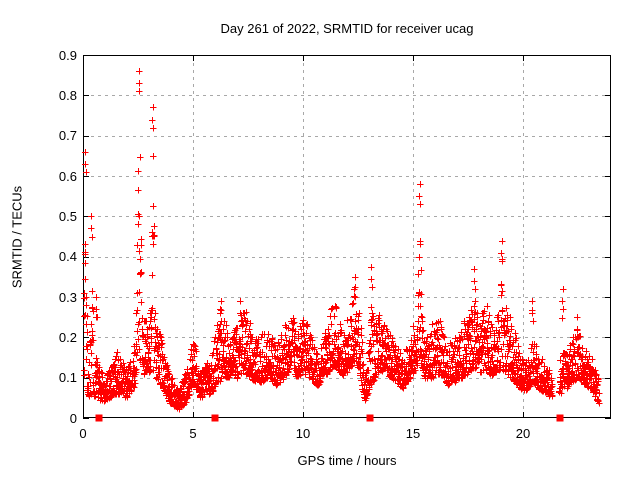 This screenshot has height=480, width=640. What do you see at coordinates (67, 257) in the screenshot?
I see `y-tick-label-0.4: 0.4` at bounding box center [67, 257].